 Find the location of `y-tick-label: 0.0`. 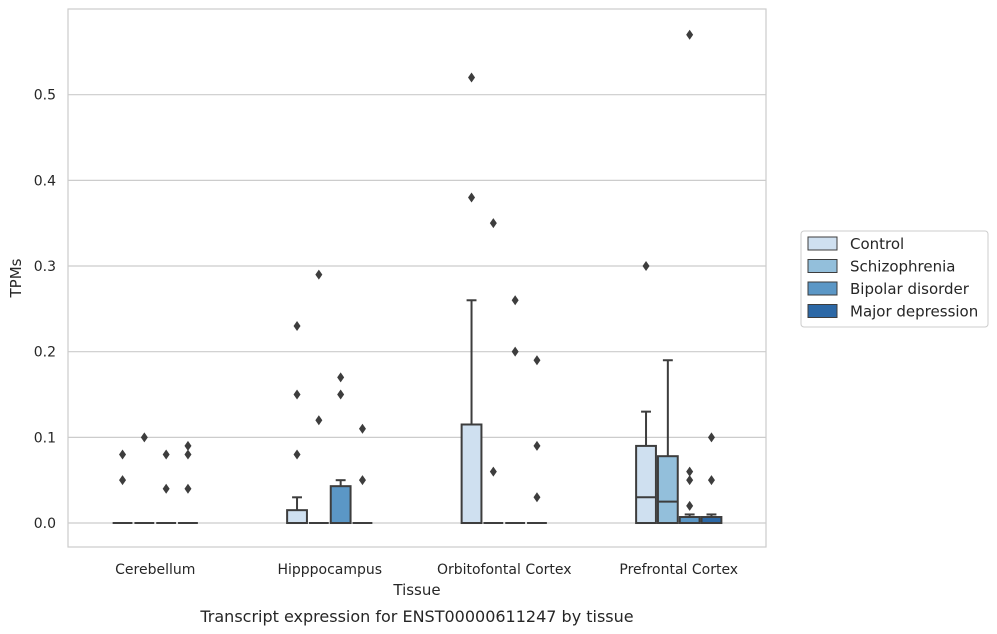

y-tick-label: 0.0 is located at coordinates (45, 524).